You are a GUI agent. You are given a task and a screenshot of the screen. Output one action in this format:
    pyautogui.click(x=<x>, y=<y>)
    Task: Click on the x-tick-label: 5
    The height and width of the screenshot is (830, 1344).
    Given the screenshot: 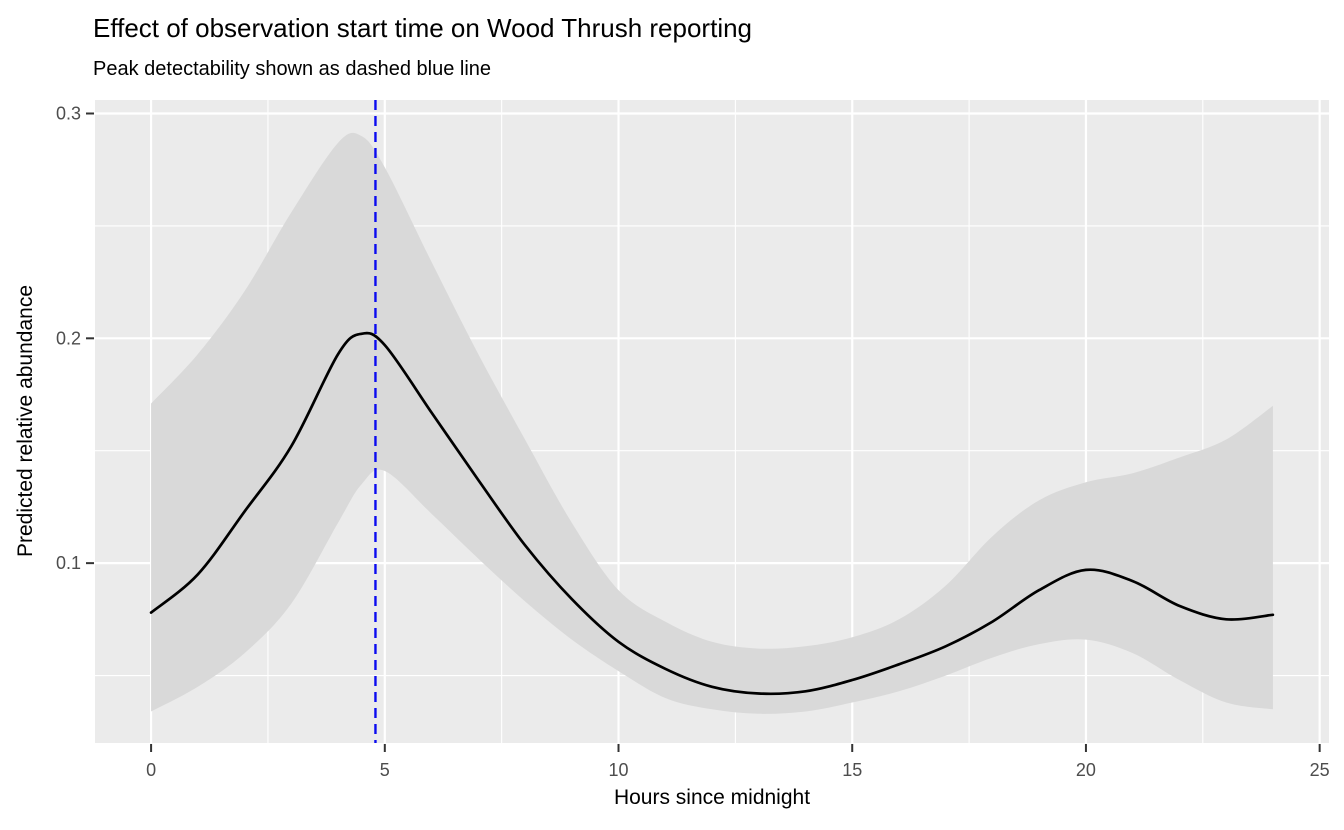 What is the action you would take?
    pyautogui.click(x=385, y=770)
    